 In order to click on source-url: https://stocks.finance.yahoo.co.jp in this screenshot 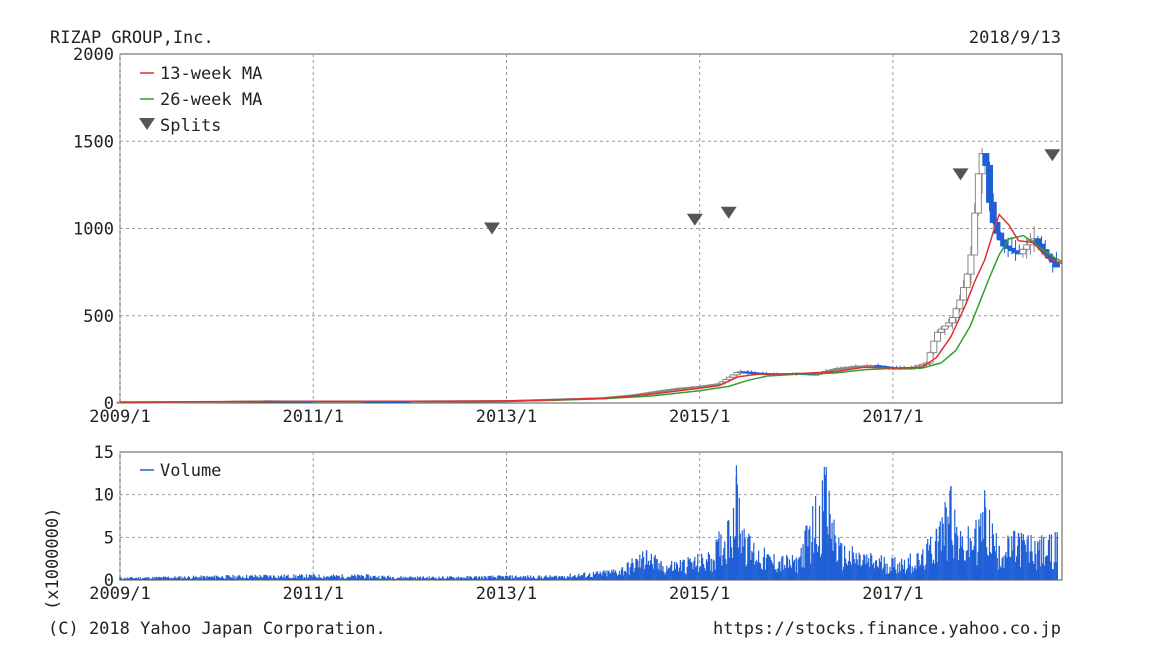, I will do `click(887, 629)`.